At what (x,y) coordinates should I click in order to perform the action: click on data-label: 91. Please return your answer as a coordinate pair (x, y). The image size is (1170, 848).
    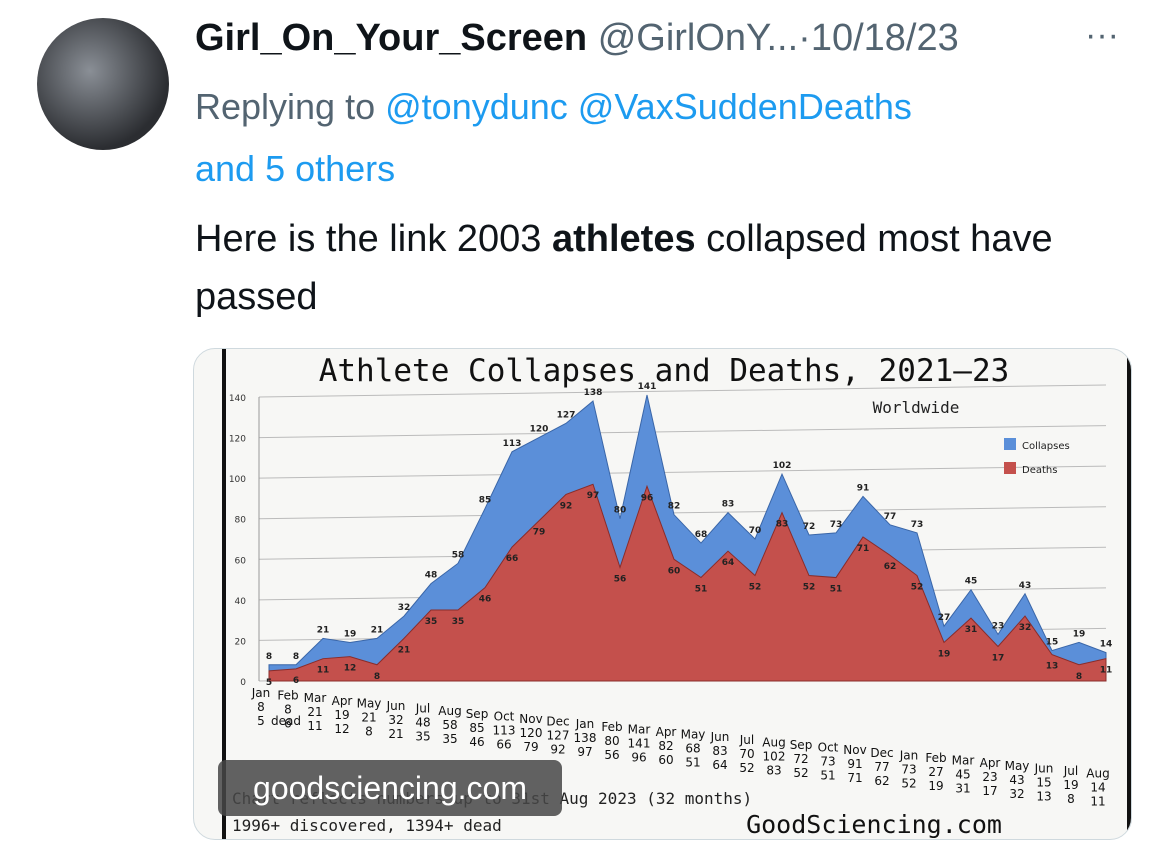
    Looking at the image, I should click on (863, 488).